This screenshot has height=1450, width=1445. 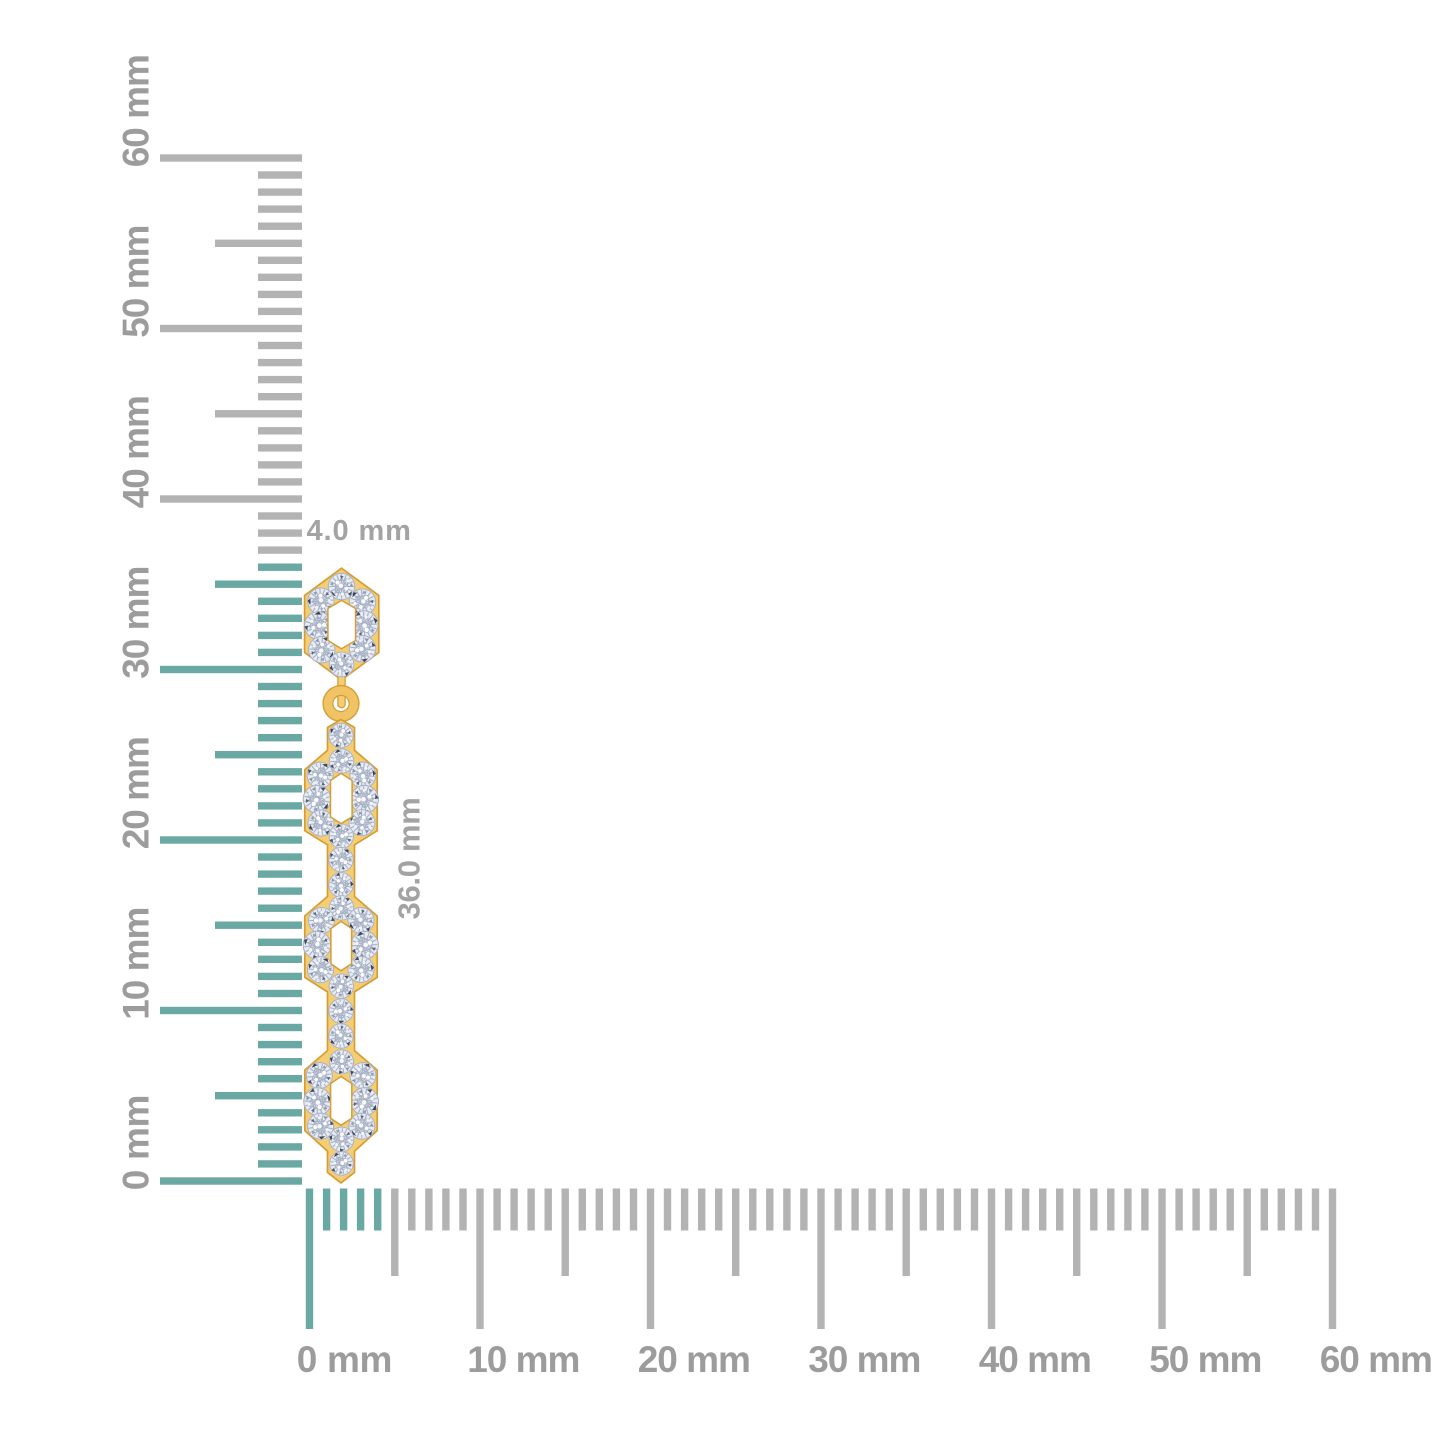 I want to click on svg-text: 36.0 mm, so click(x=409, y=859).